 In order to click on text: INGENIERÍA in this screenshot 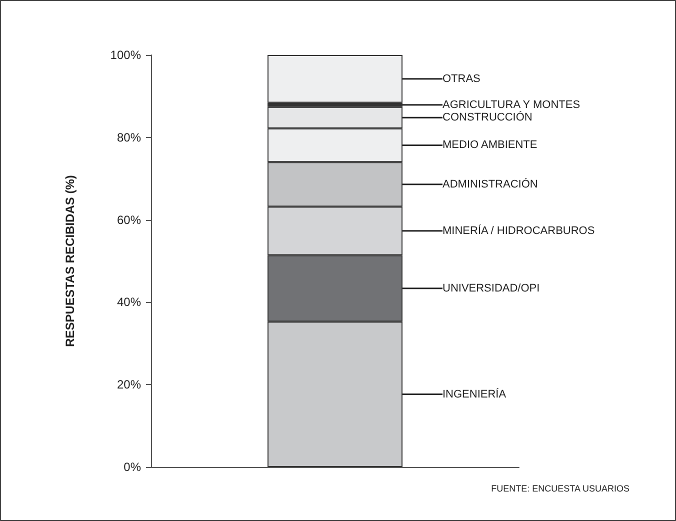, I will do `click(474, 393)`.